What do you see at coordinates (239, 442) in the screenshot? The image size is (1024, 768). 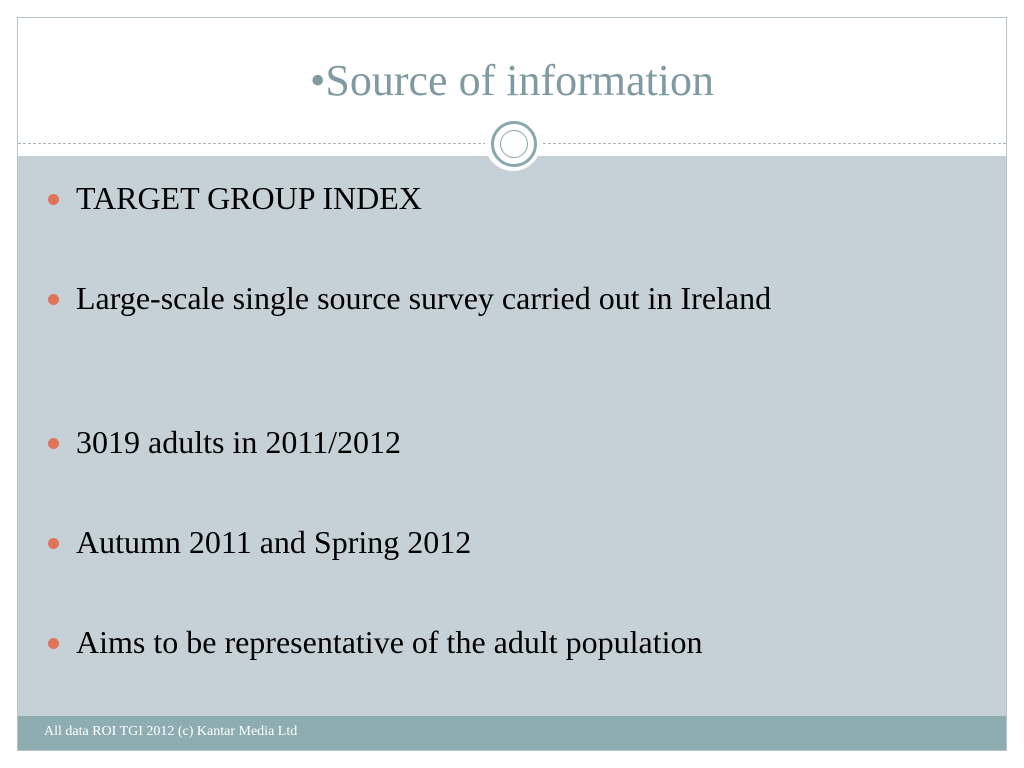 I see `bullet-text: 3019 adults in 2011/2012` at bounding box center [239, 442].